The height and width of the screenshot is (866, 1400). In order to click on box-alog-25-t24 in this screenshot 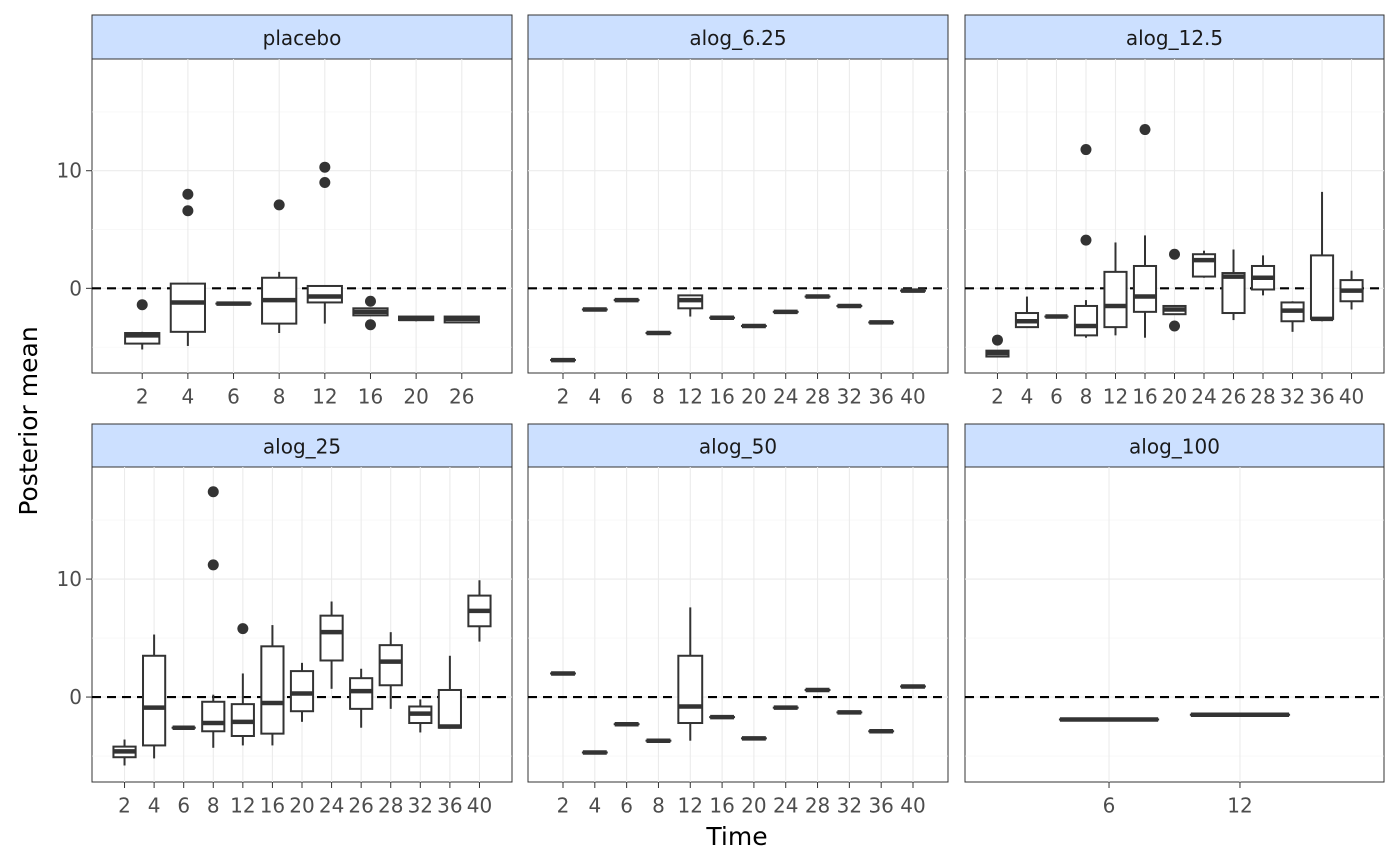, I will do `click(331, 645)`.